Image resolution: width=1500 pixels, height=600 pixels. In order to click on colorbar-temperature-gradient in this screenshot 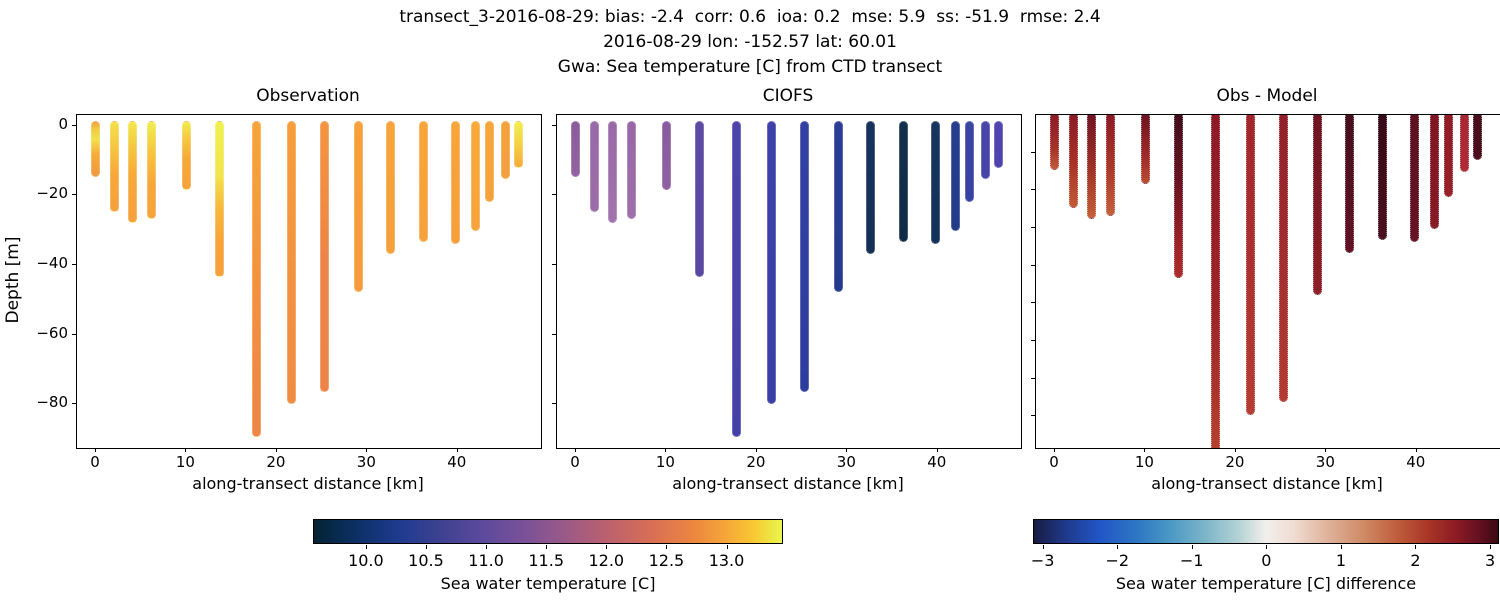, I will do `click(548, 531)`.